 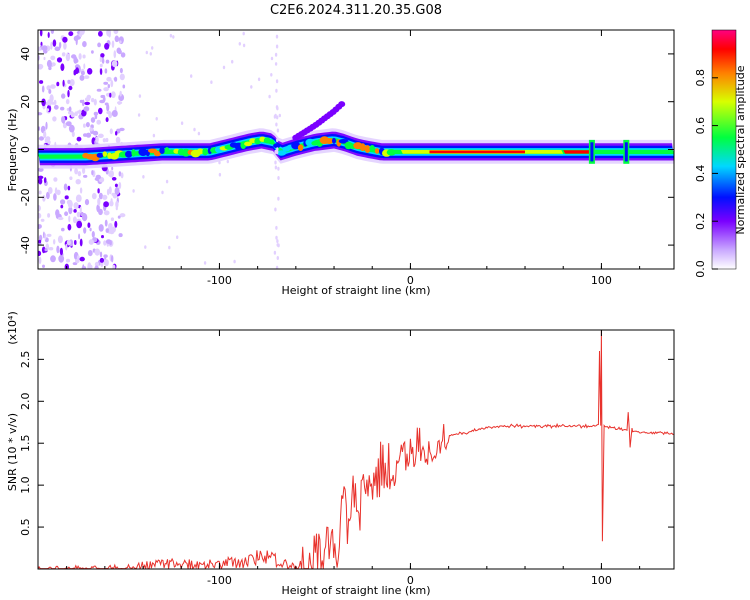 I want to click on y-tick-label: 40, so click(x=25, y=54).